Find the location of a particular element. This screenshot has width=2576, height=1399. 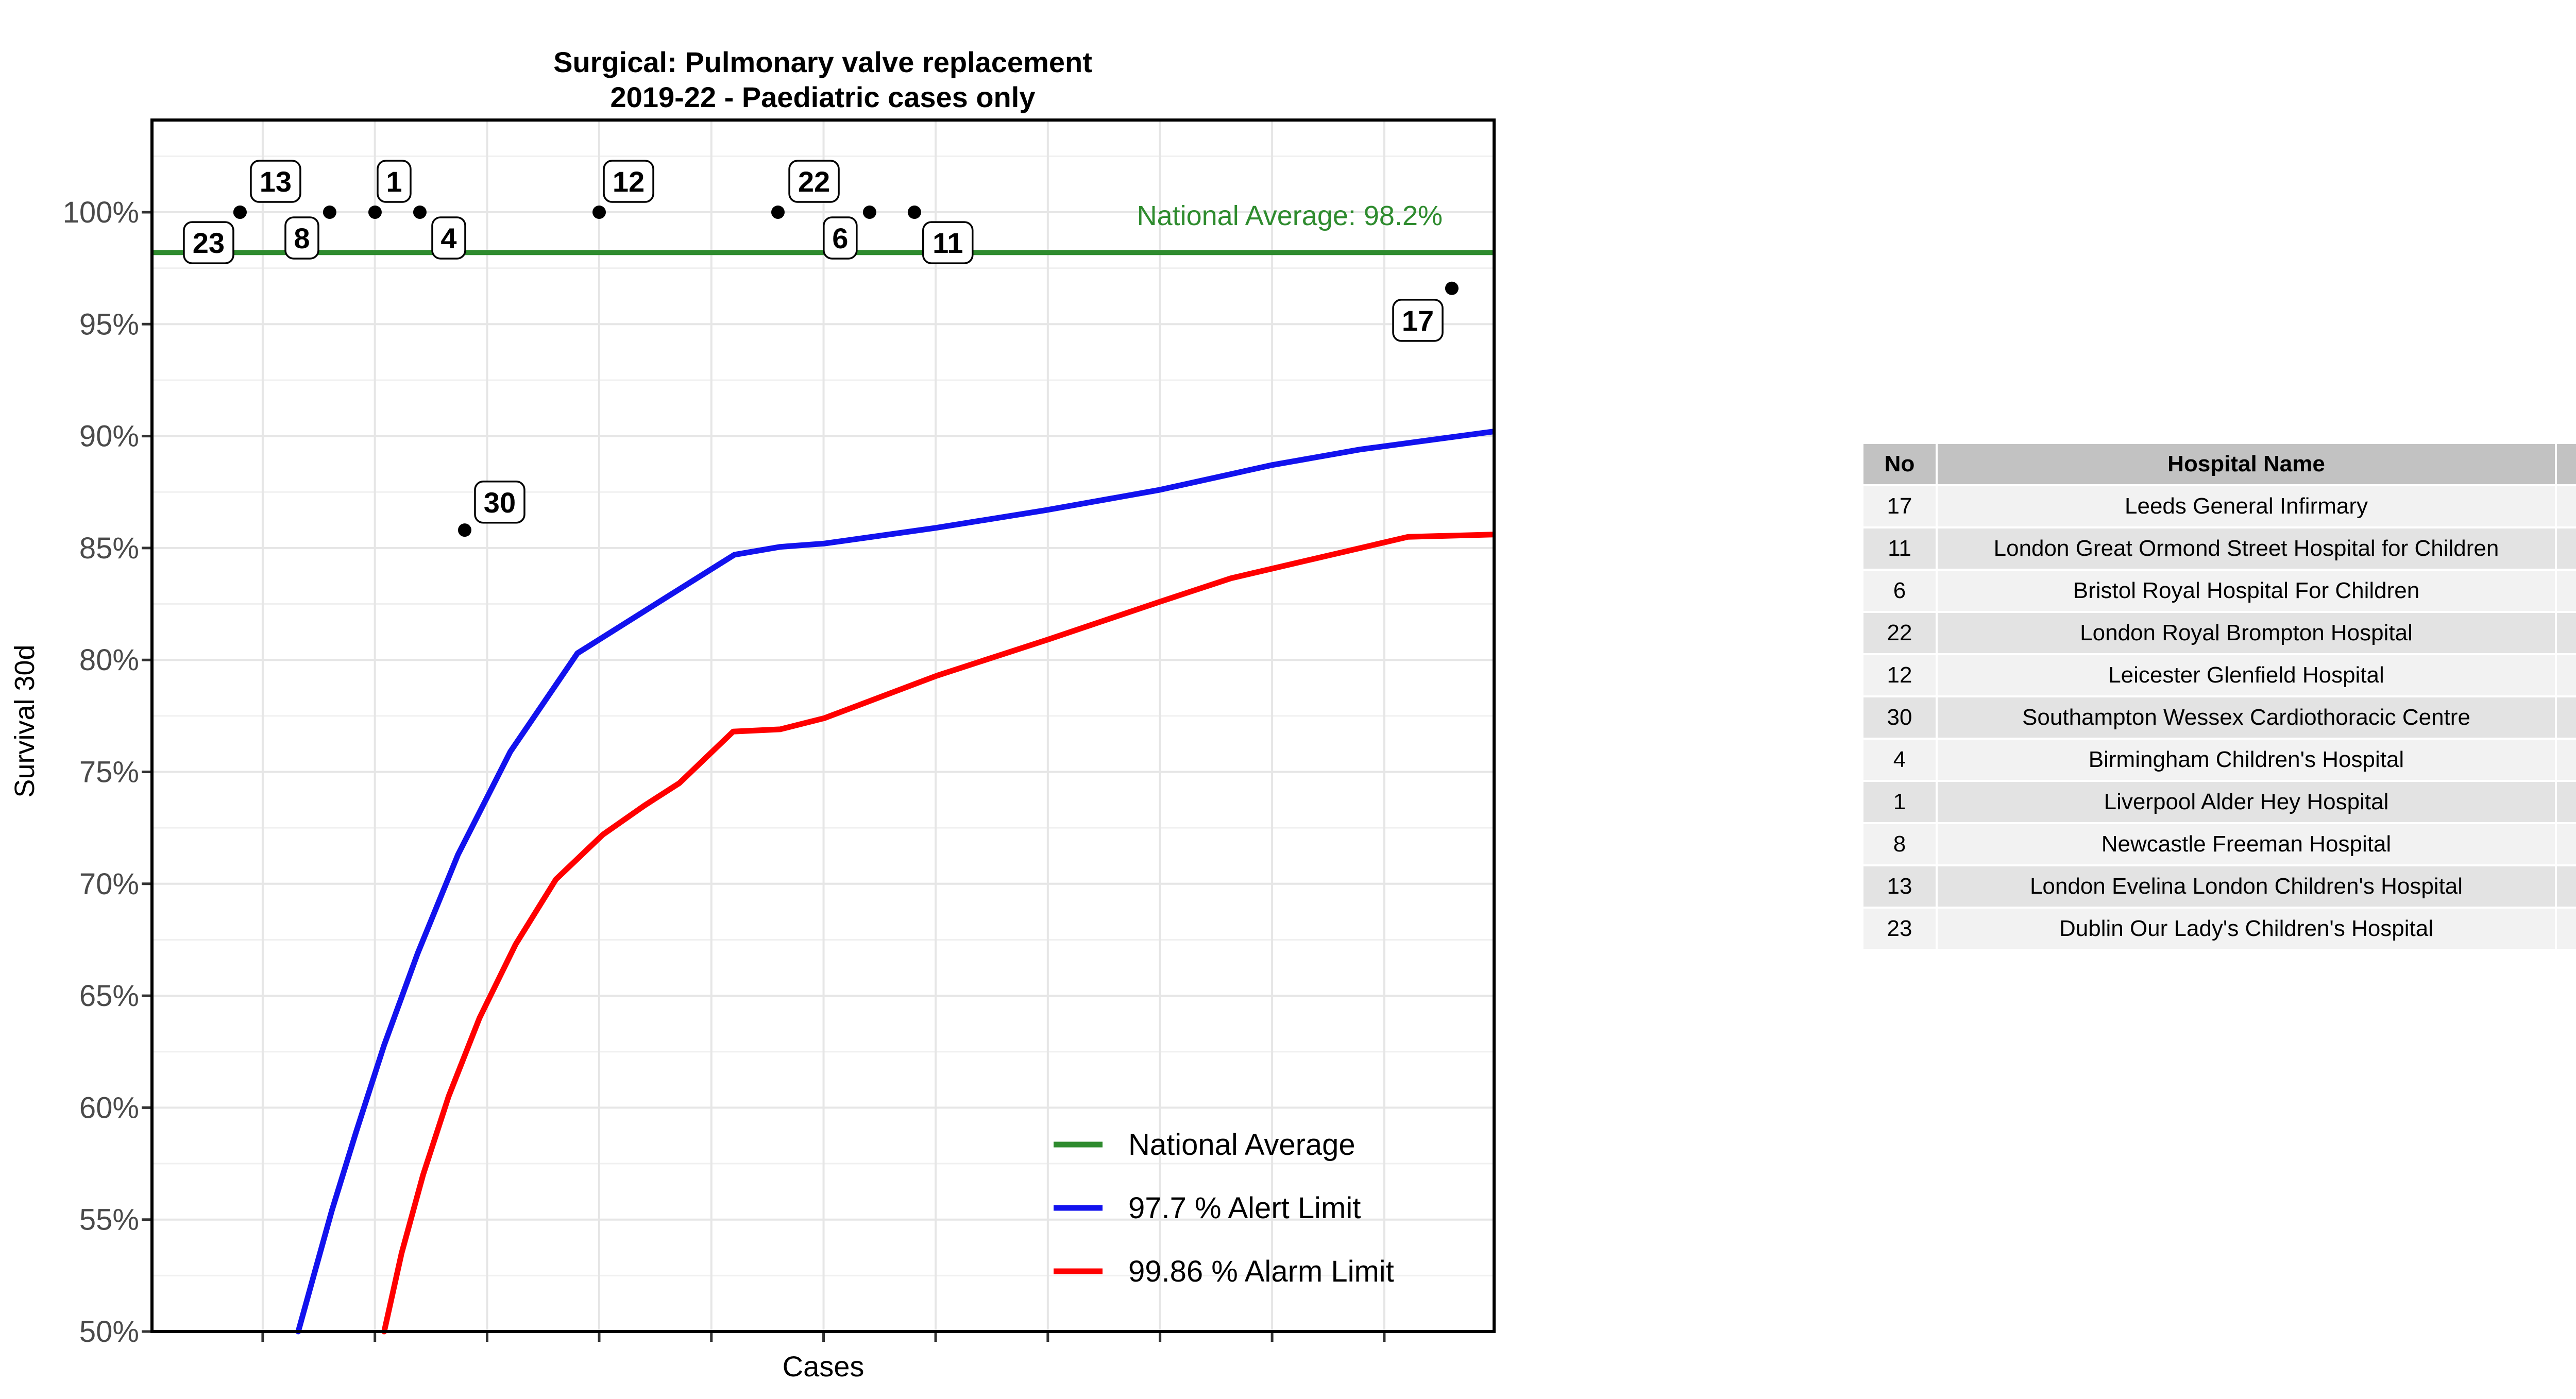

table-cell-no: 8 is located at coordinates (1899, 844).